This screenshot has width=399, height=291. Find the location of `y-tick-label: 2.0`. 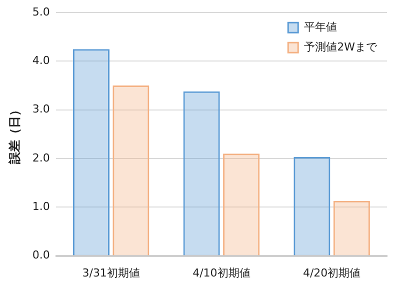

y-tick-label: 2.0 is located at coordinates (41, 157).